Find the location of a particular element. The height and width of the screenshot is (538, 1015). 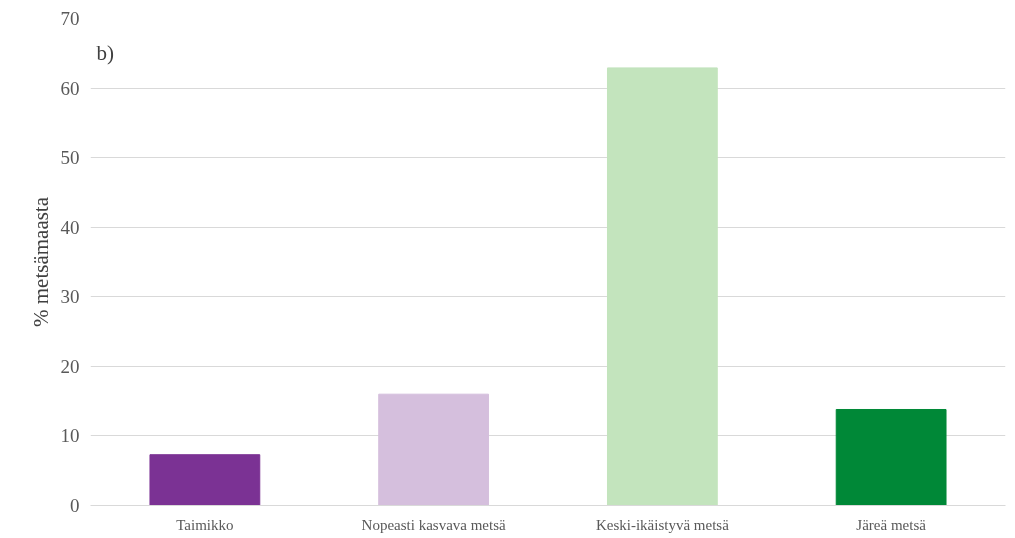

y-tick-label: 40 is located at coordinates (70, 227).